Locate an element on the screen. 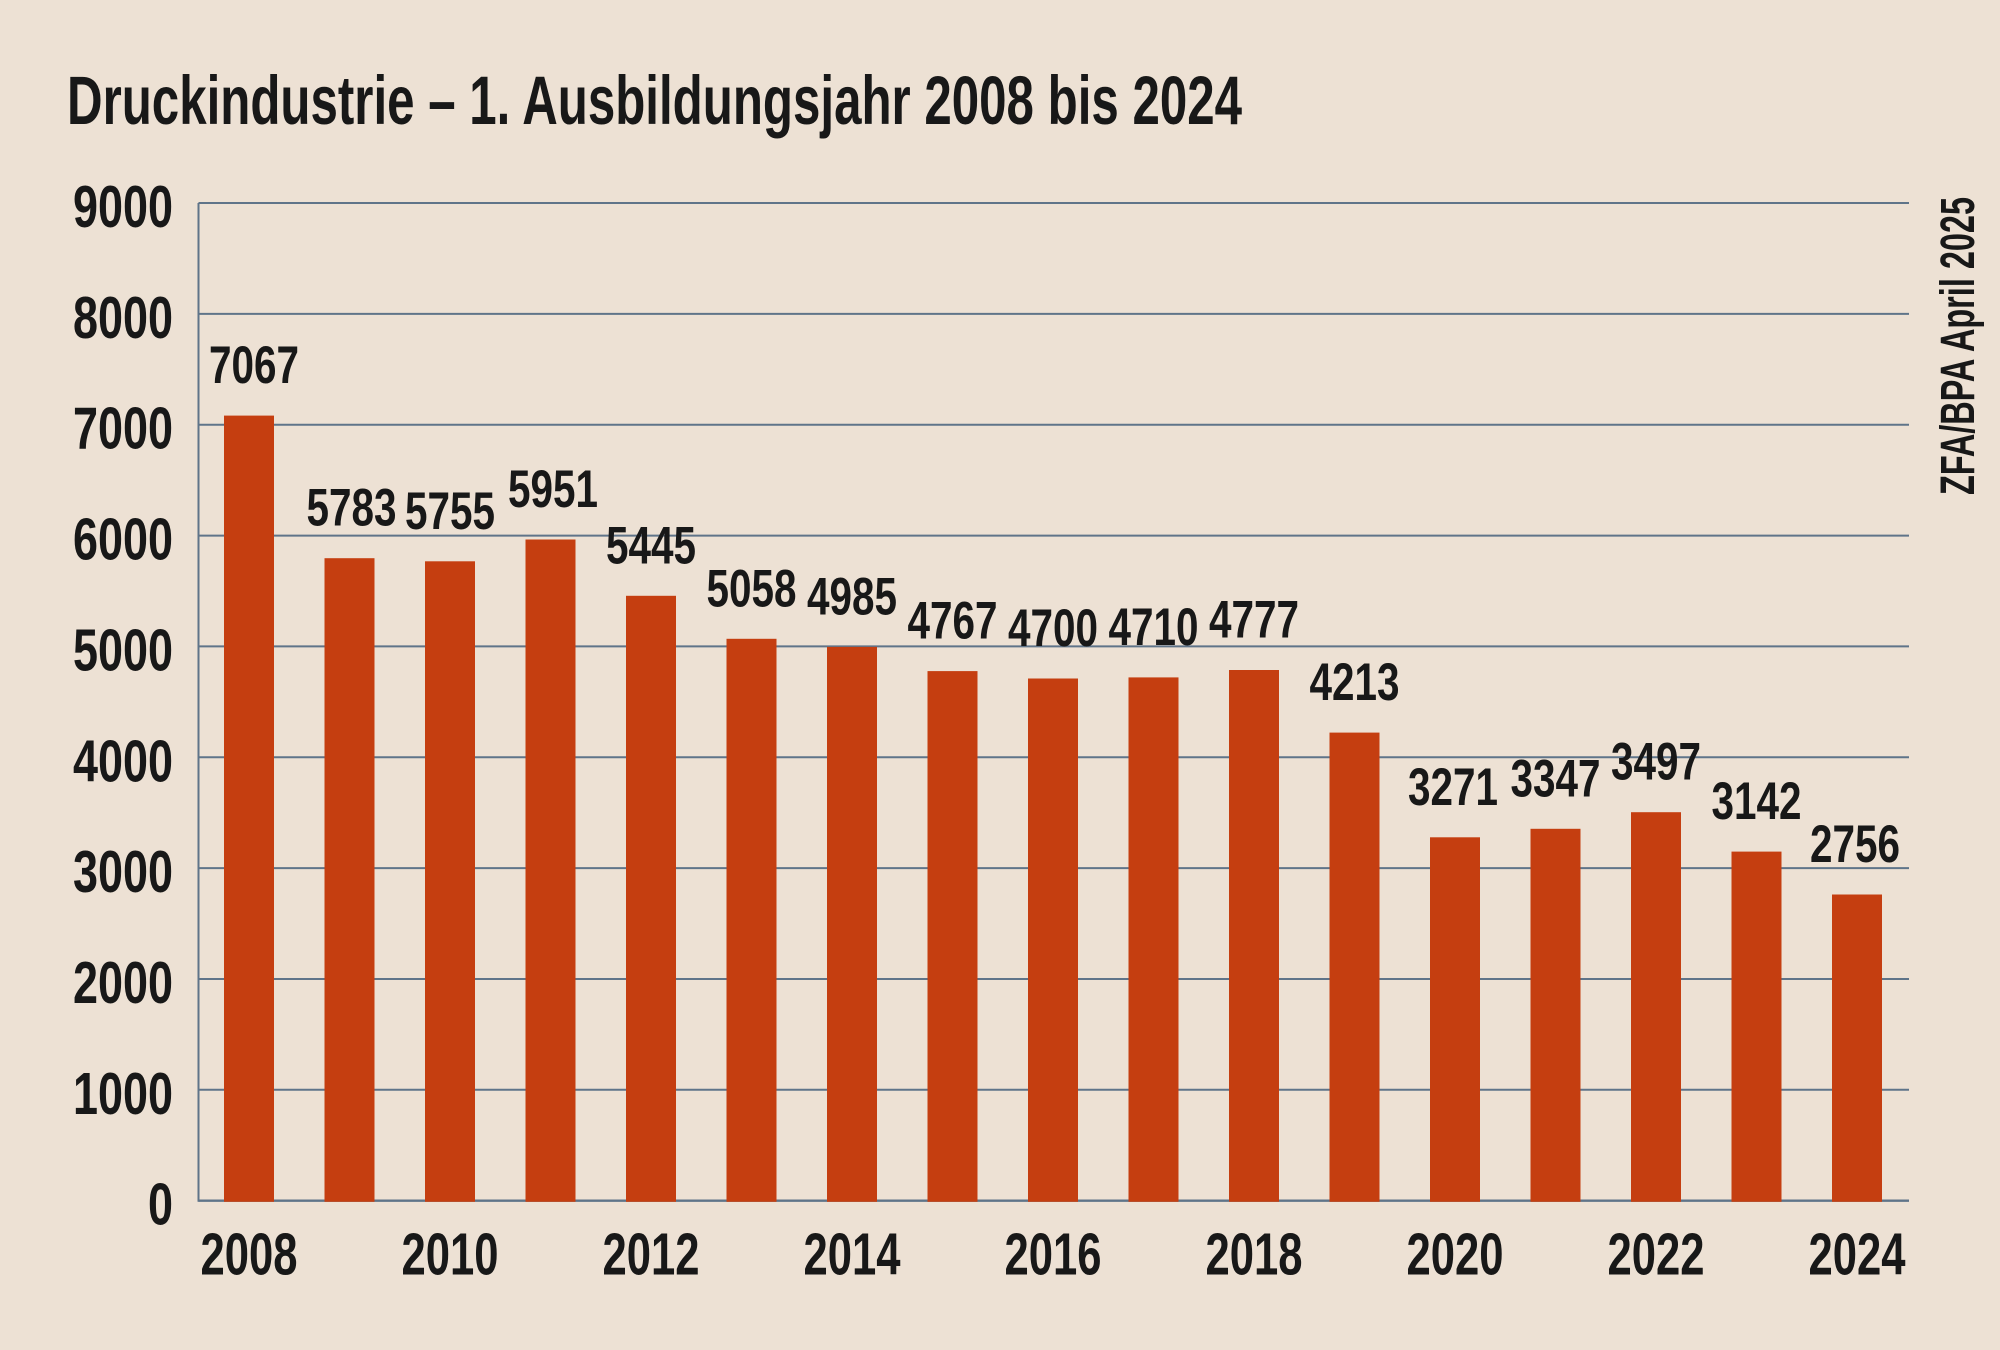 The image size is (2000, 1350). svg-text: 2014 is located at coordinates (852, 1254).